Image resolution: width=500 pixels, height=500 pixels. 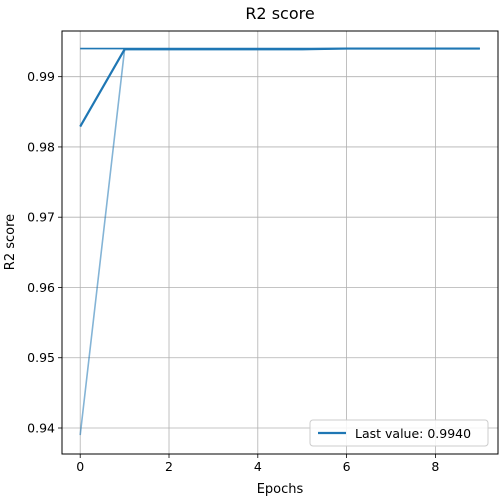 What do you see at coordinates (41, 287) in the screenshot?
I see `y-tick-label: 0.96` at bounding box center [41, 287].